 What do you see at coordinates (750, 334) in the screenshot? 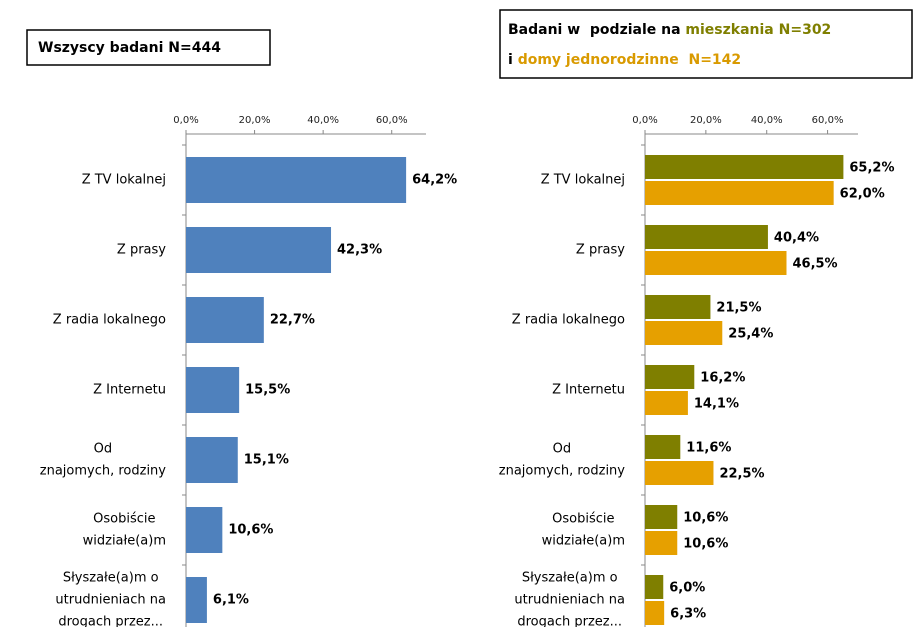
I see `value-label: 25,4%` at bounding box center [750, 334].